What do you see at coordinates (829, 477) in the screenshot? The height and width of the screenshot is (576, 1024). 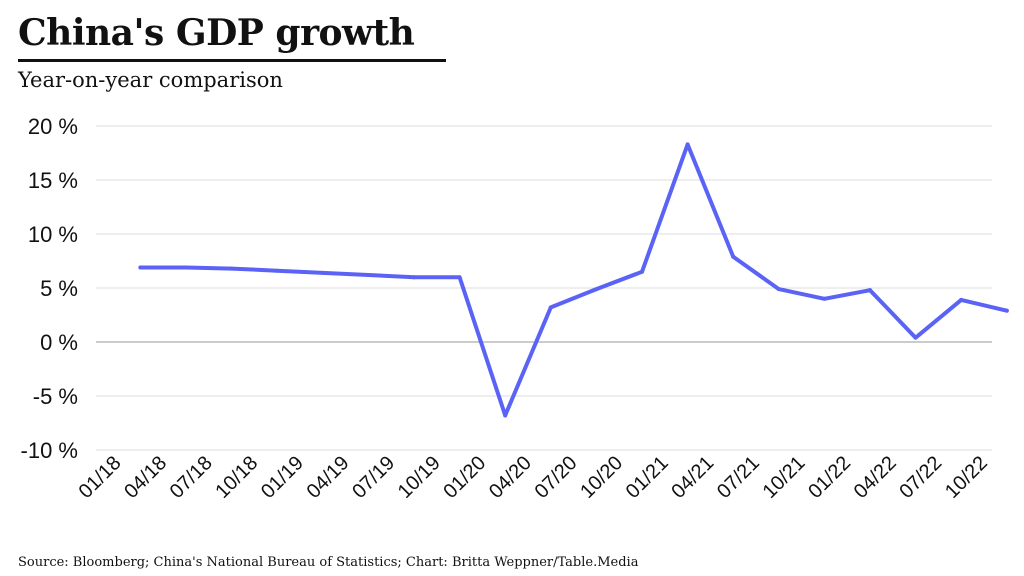 I see `x-tick-label: 01/22` at bounding box center [829, 477].